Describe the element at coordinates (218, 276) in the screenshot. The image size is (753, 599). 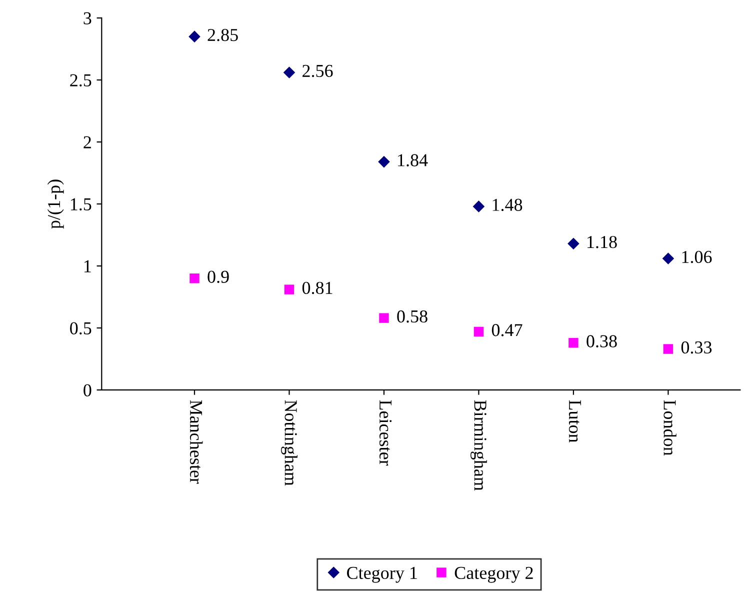
I see `data-label: 0.9` at that location.